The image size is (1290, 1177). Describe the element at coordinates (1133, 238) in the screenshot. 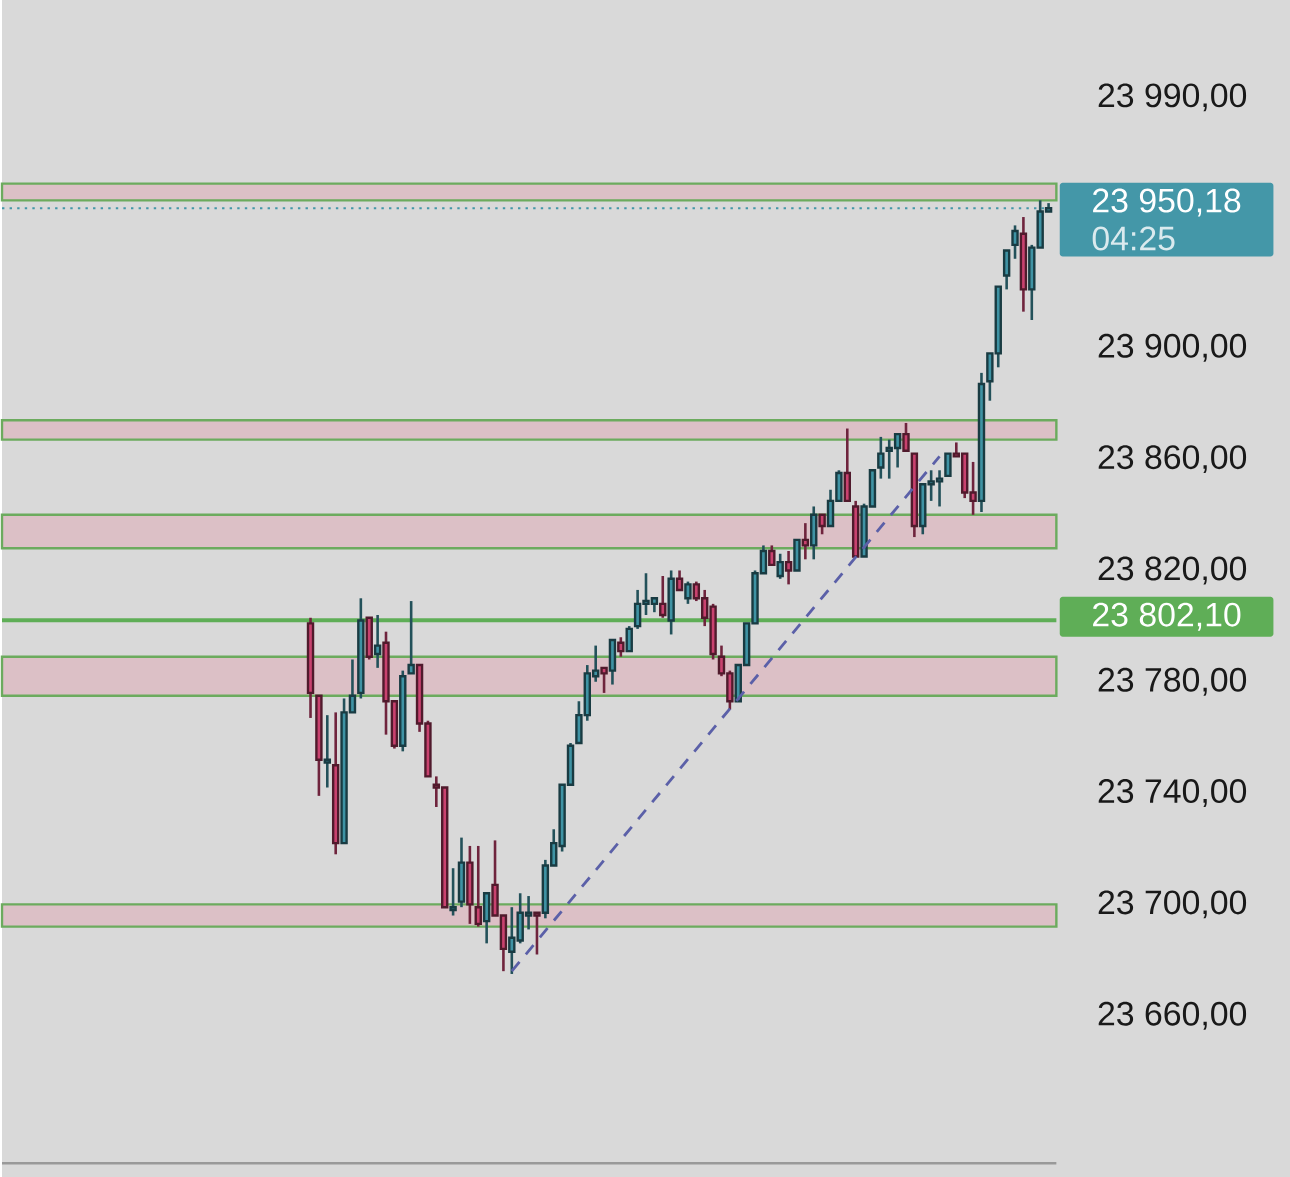

I see `text: 04:25` at that location.